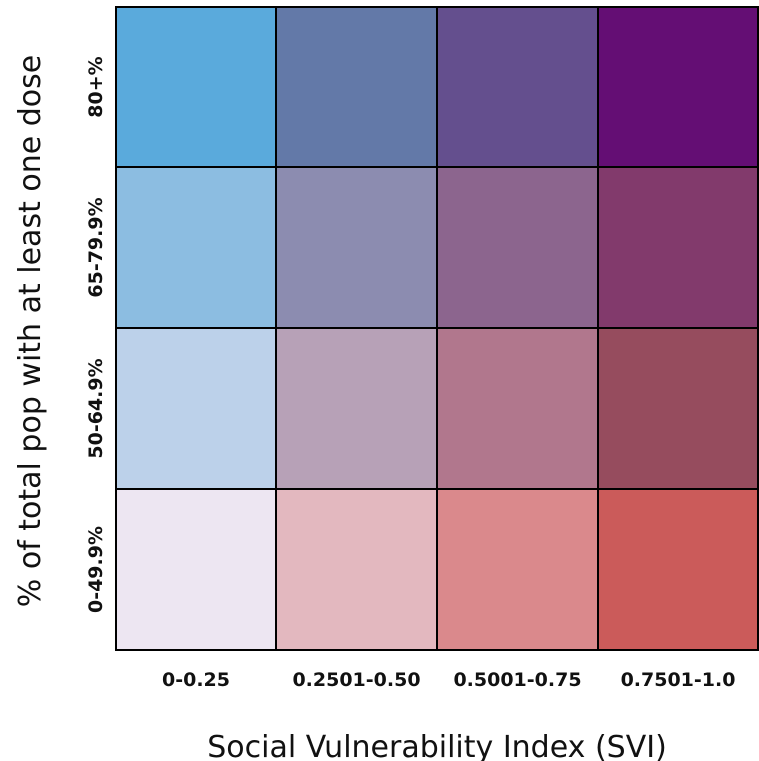 This screenshot has width=759, height=761. Describe the element at coordinates (678, 247) in the screenshot. I see `heatmap-cell-r1-c3` at that location.